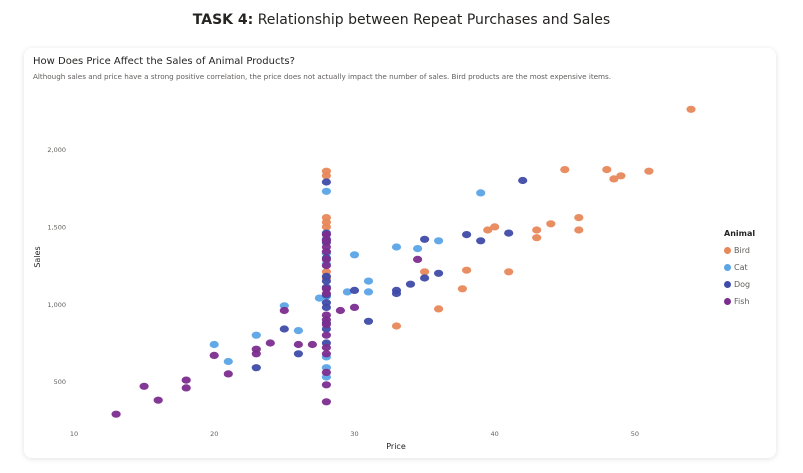 The height and width of the screenshot is (473, 803). Describe the element at coordinates (74, 434) in the screenshot. I see `x-tick-label: 10` at that location.